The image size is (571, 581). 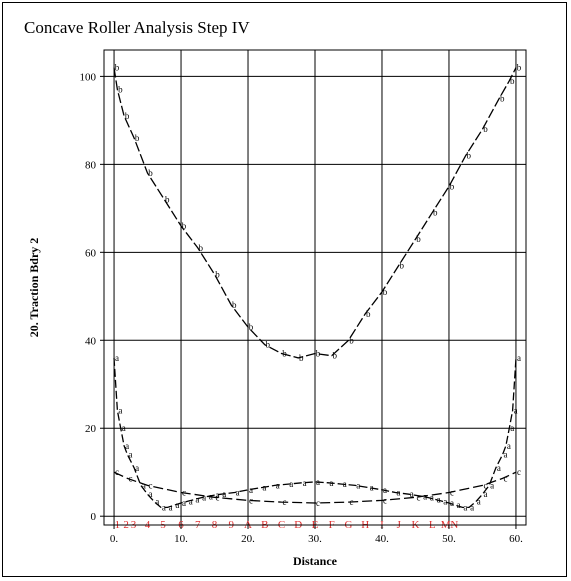 What do you see at coordinates (315, 487) in the screenshot?
I see `series-line` at bounding box center [315, 487].